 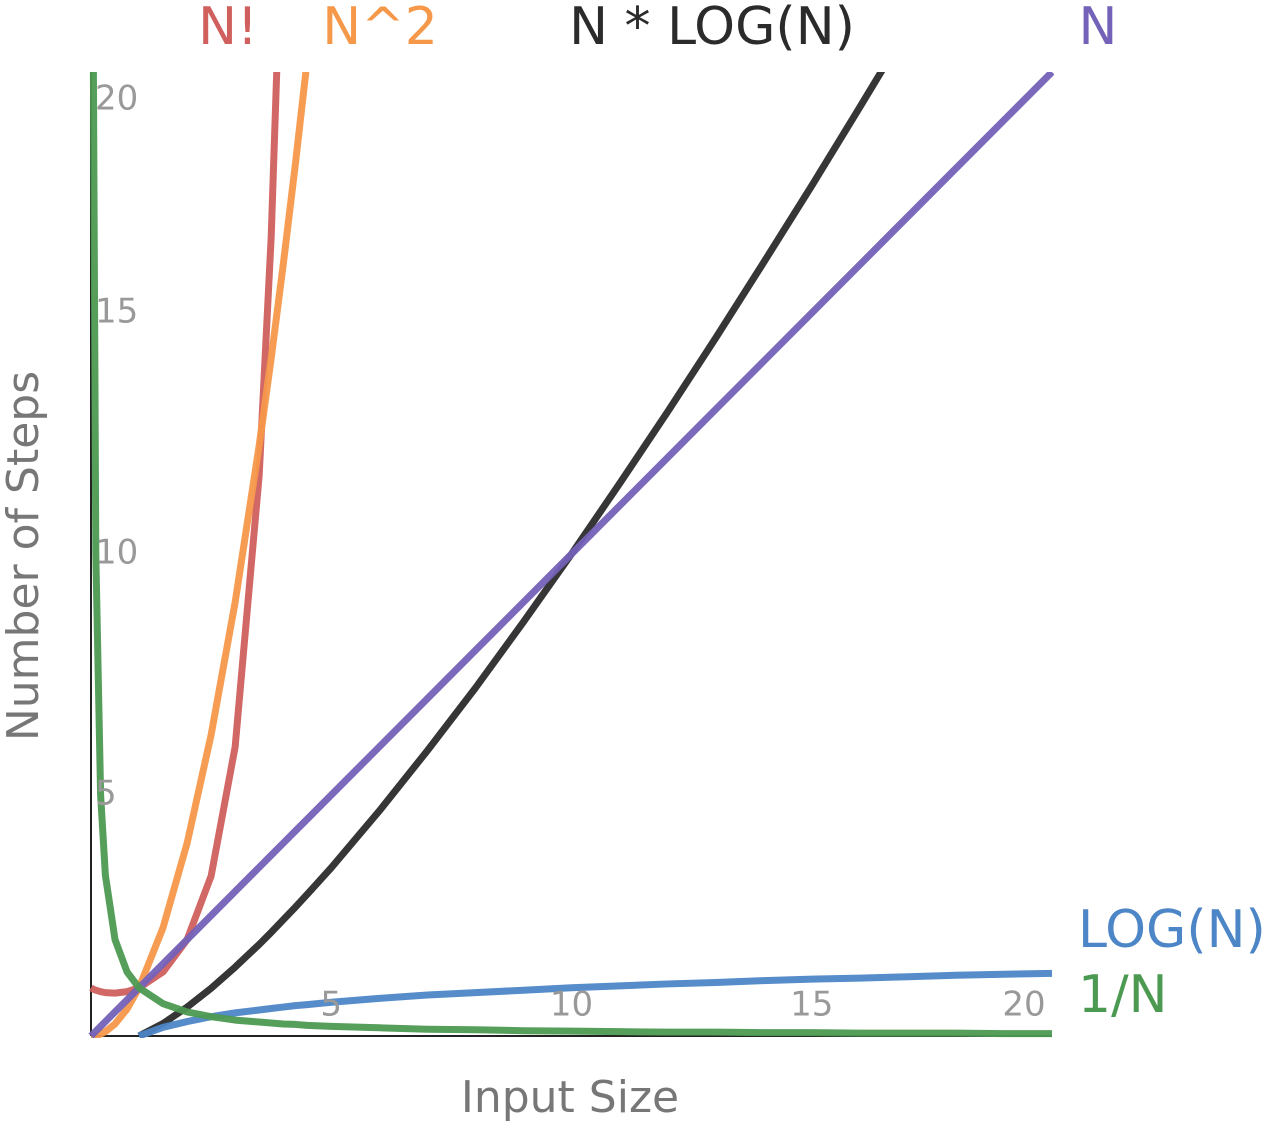 I want to click on x-tick-label: 15, so click(x=811, y=1005).